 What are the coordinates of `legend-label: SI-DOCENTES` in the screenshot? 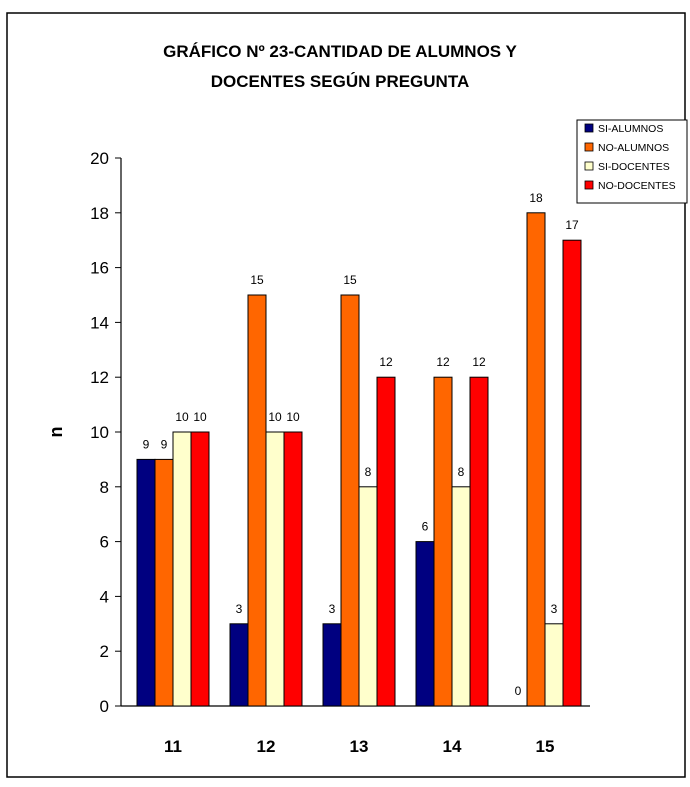 It's located at (634, 167).